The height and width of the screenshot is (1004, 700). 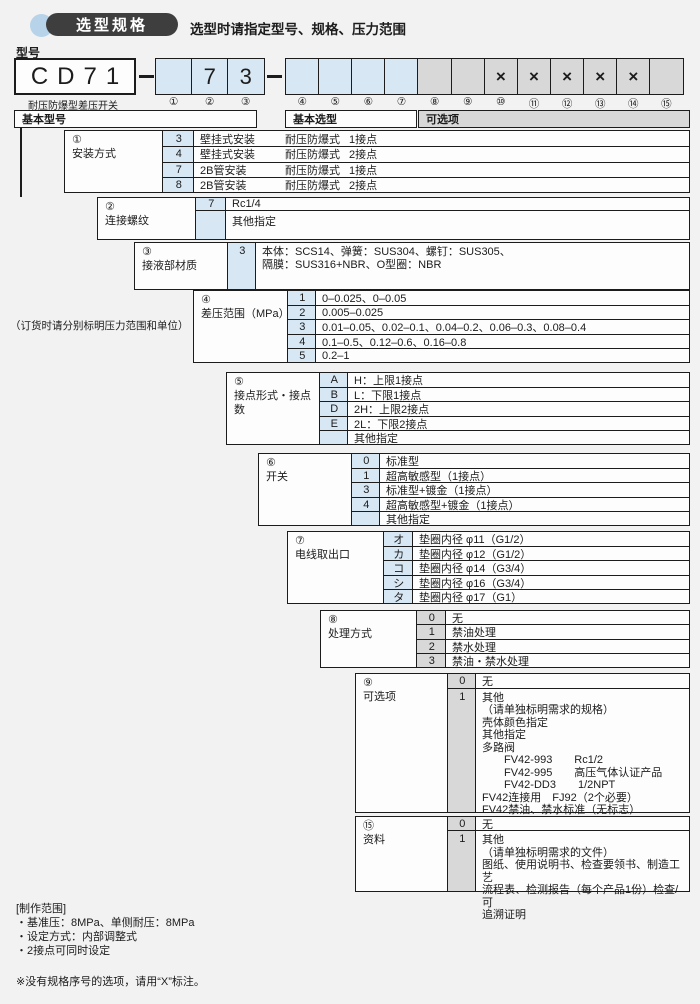 I want to click on section-name: 可选项, so click(x=379, y=696).